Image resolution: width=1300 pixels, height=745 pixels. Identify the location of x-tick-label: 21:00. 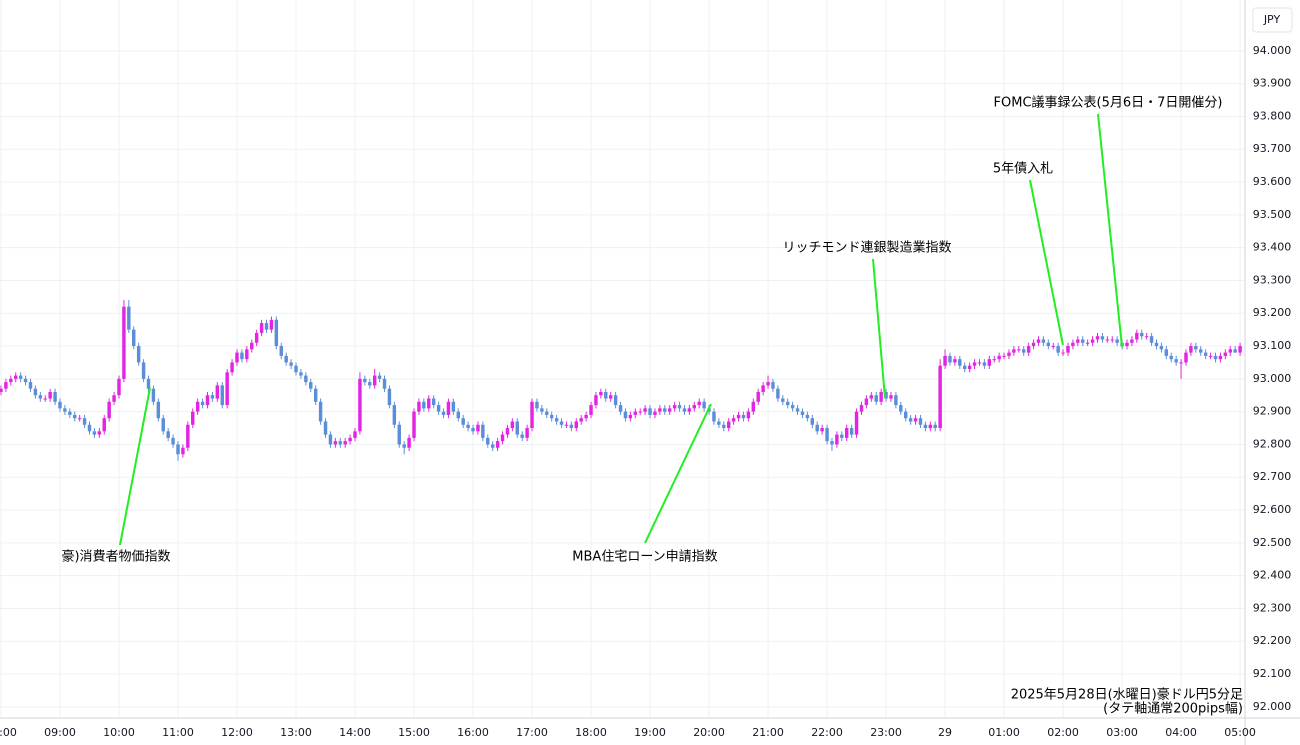
(768, 732).